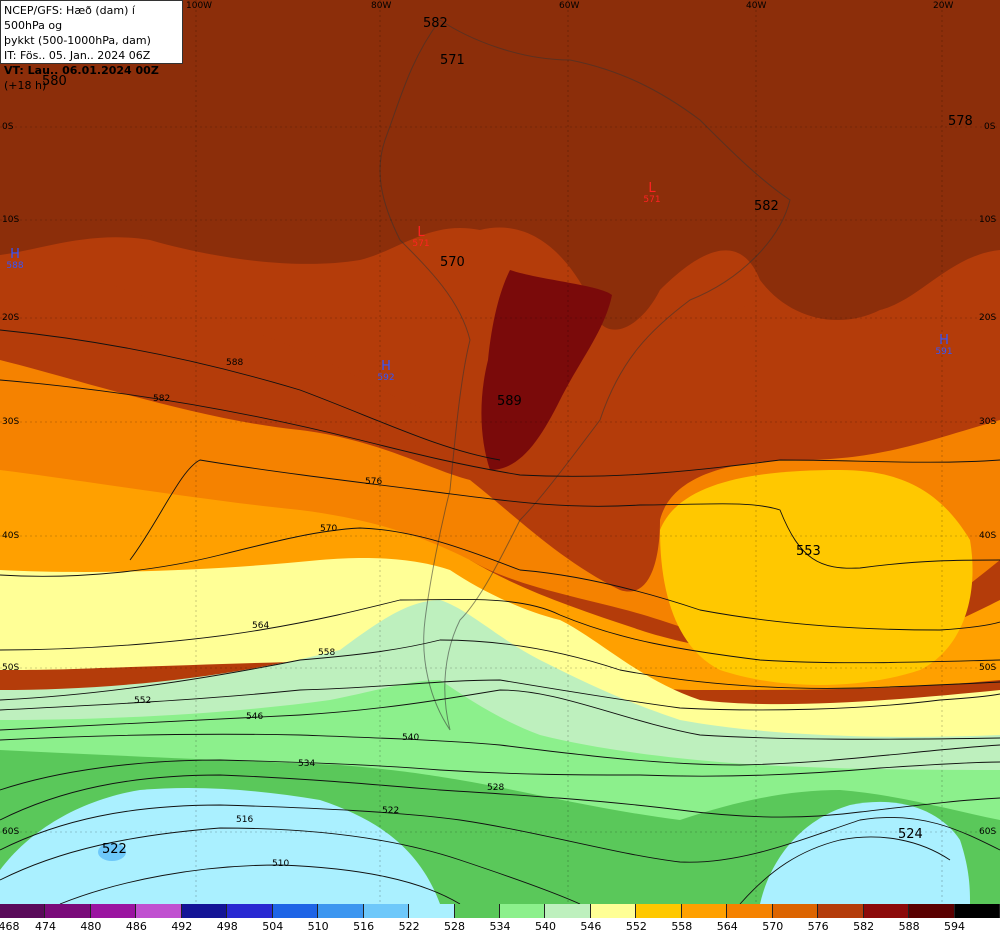 Image resolution: width=1000 pixels, height=934 pixels. What do you see at coordinates (261, 626) in the screenshot?
I see `contour-label: 564` at bounding box center [261, 626].